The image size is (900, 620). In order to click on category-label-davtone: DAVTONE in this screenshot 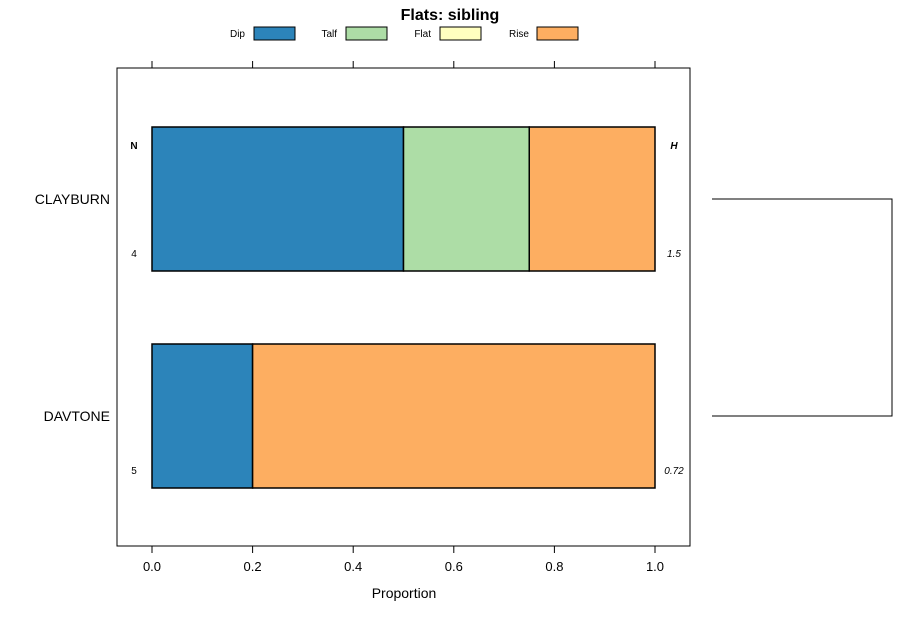, I will do `click(77, 416)`.